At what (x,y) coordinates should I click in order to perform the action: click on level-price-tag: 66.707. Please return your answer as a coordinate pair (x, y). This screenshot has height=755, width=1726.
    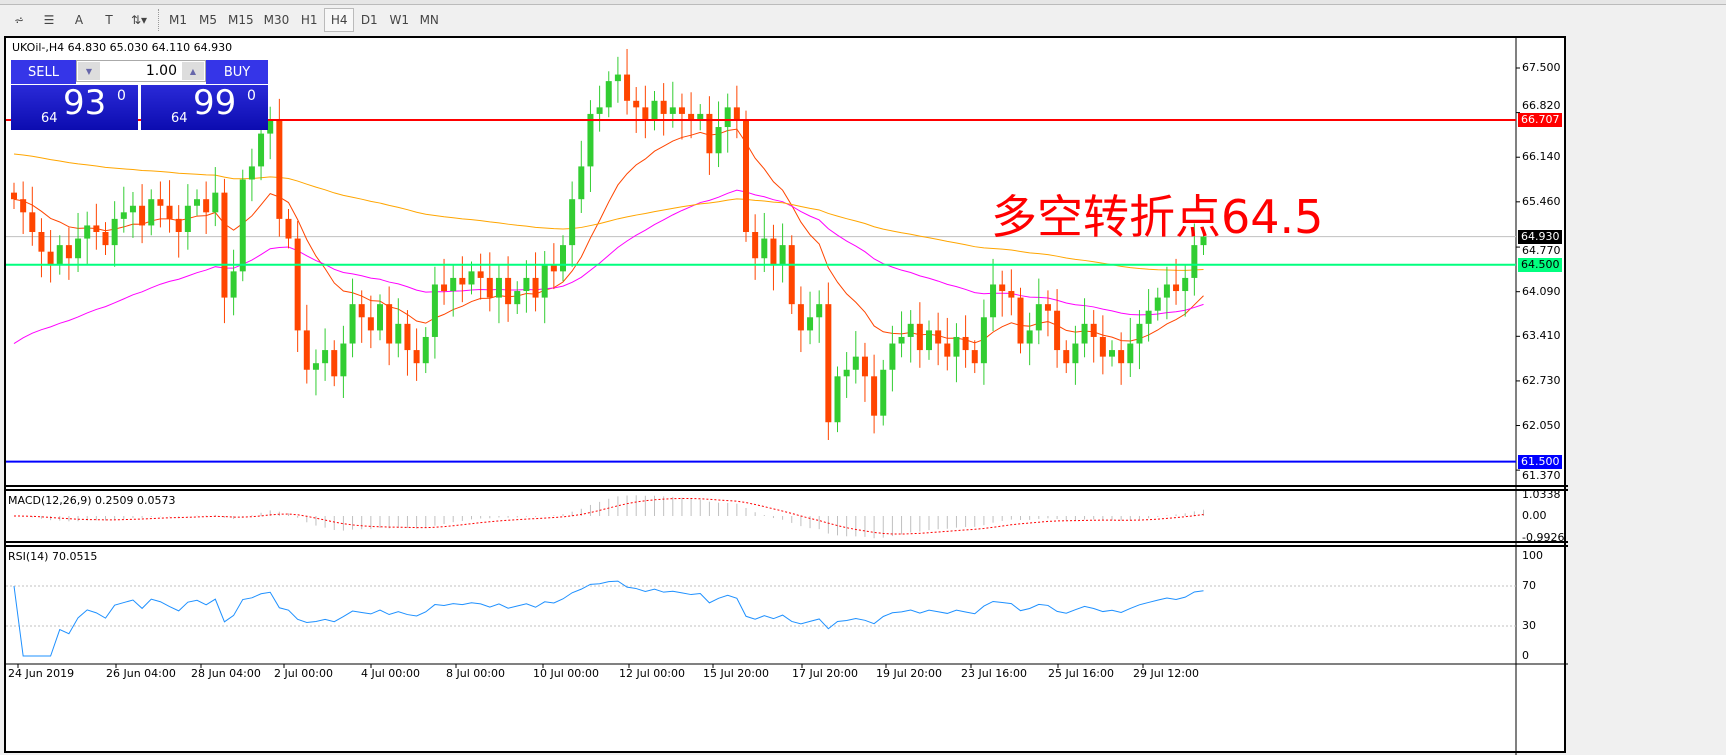
    Looking at the image, I should click on (1540, 120).